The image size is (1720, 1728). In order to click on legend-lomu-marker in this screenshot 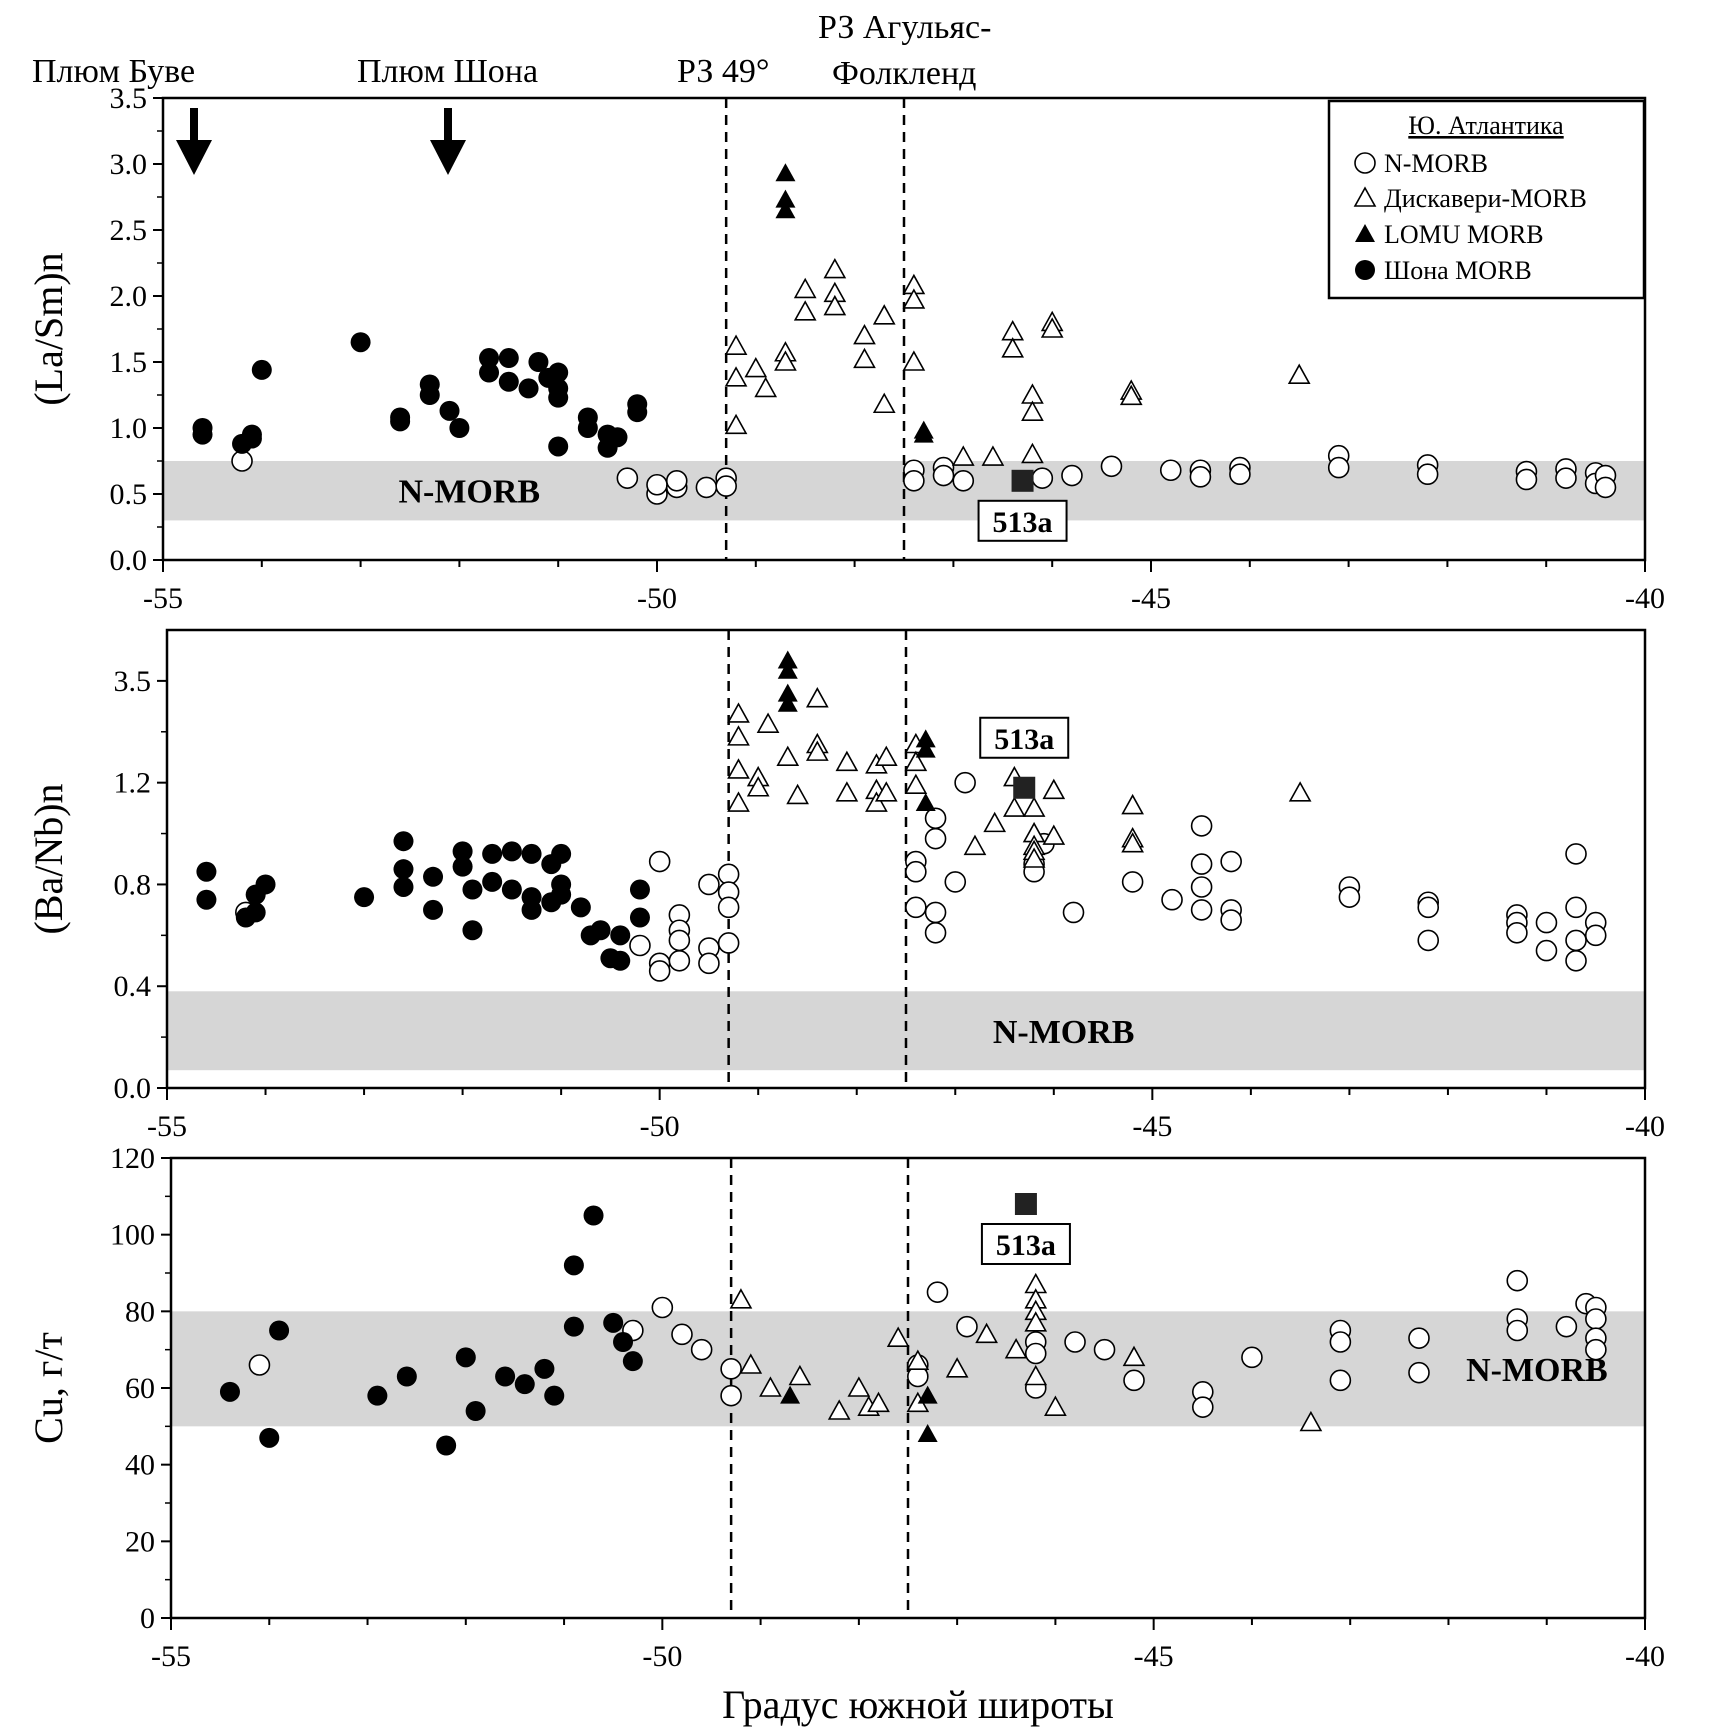, I will do `click(1365, 233)`.